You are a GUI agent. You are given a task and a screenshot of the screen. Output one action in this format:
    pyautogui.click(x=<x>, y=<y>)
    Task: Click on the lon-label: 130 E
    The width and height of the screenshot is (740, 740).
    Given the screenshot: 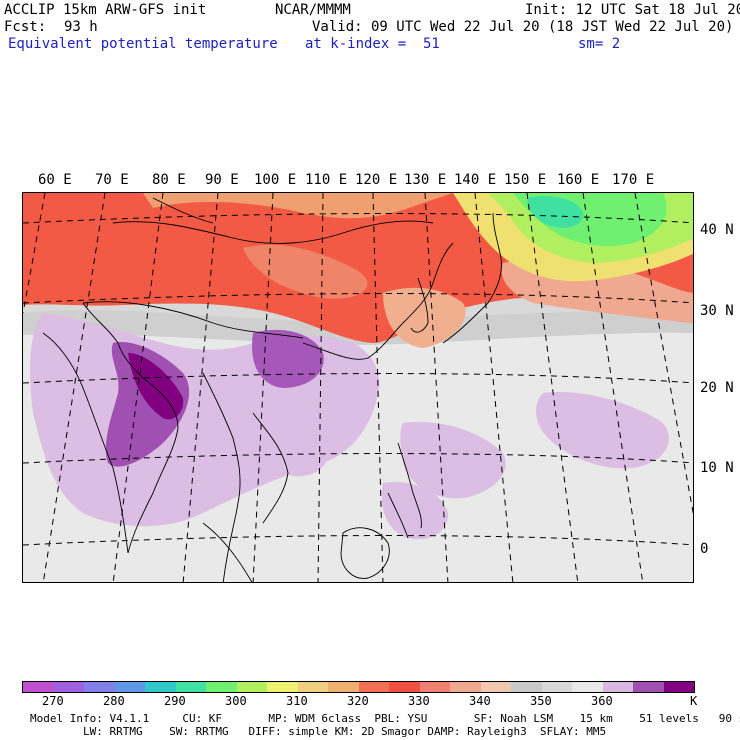 What is the action you would take?
    pyautogui.click(x=425, y=180)
    